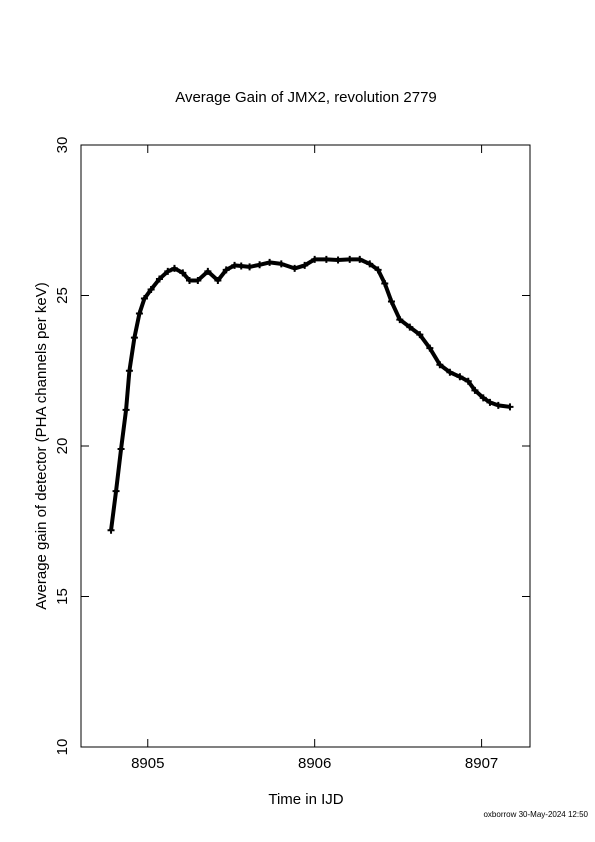  What do you see at coordinates (62, 145) in the screenshot?
I see `y-tick-label: 30` at bounding box center [62, 145].